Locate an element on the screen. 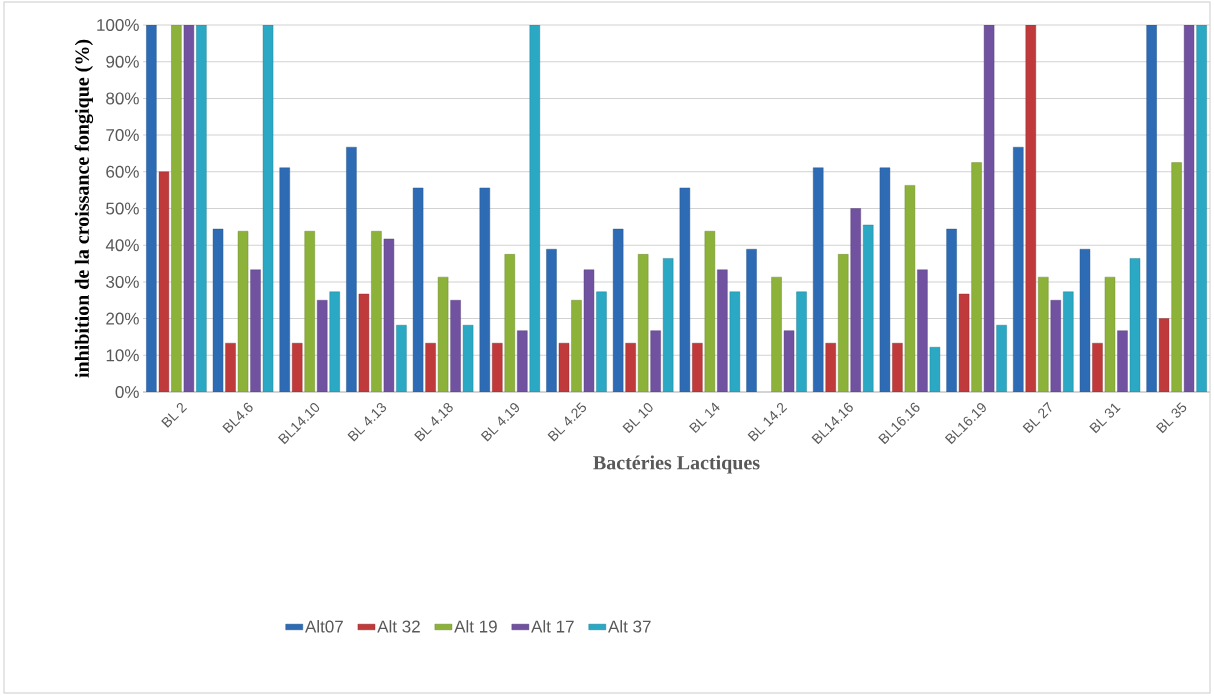 This screenshot has height=697, width=1214. x-tick-label: BL 35 is located at coordinates (1171, 418).